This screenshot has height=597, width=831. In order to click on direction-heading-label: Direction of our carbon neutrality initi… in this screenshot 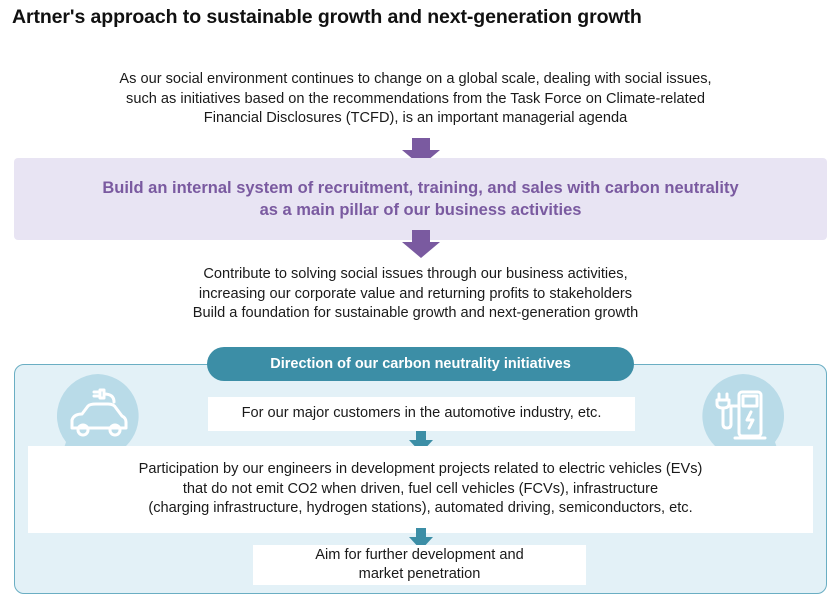, I will do `click(420, 364)`.